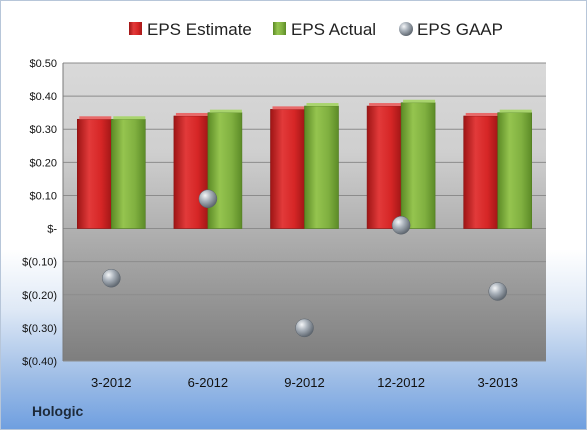 The height and width of the screenshot is (430, 587). I want to click on x-tick-label: 6-2012, so click(208, 382).